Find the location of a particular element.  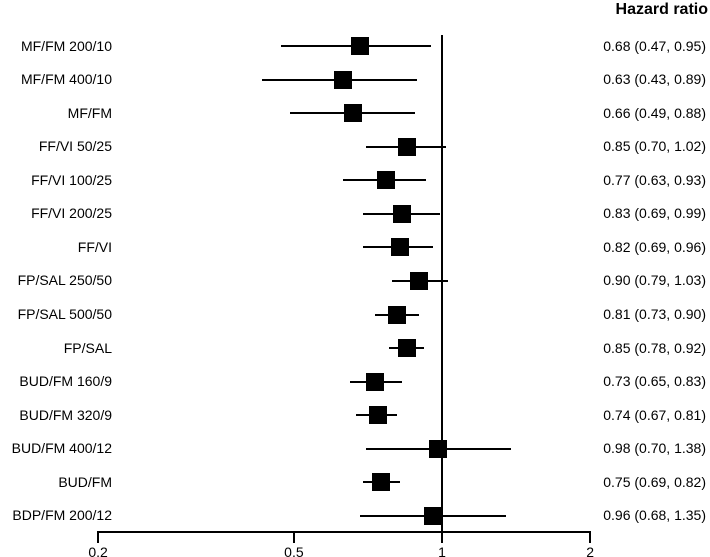

row-label: FF/VI is located at coordinates (94, 246).